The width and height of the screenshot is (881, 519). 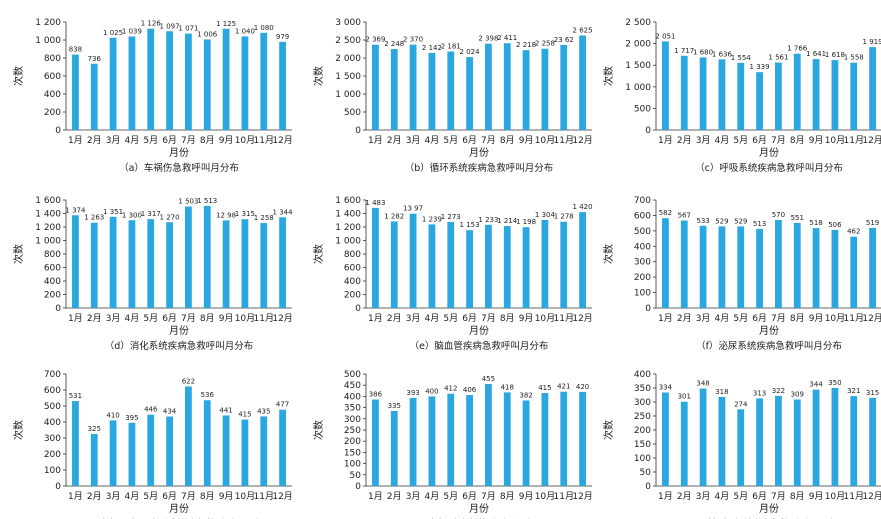 What do you see at coordinates (470, 225) in the screenshot?
I see `data-label: 1 153` at bounding box center [470, 225].